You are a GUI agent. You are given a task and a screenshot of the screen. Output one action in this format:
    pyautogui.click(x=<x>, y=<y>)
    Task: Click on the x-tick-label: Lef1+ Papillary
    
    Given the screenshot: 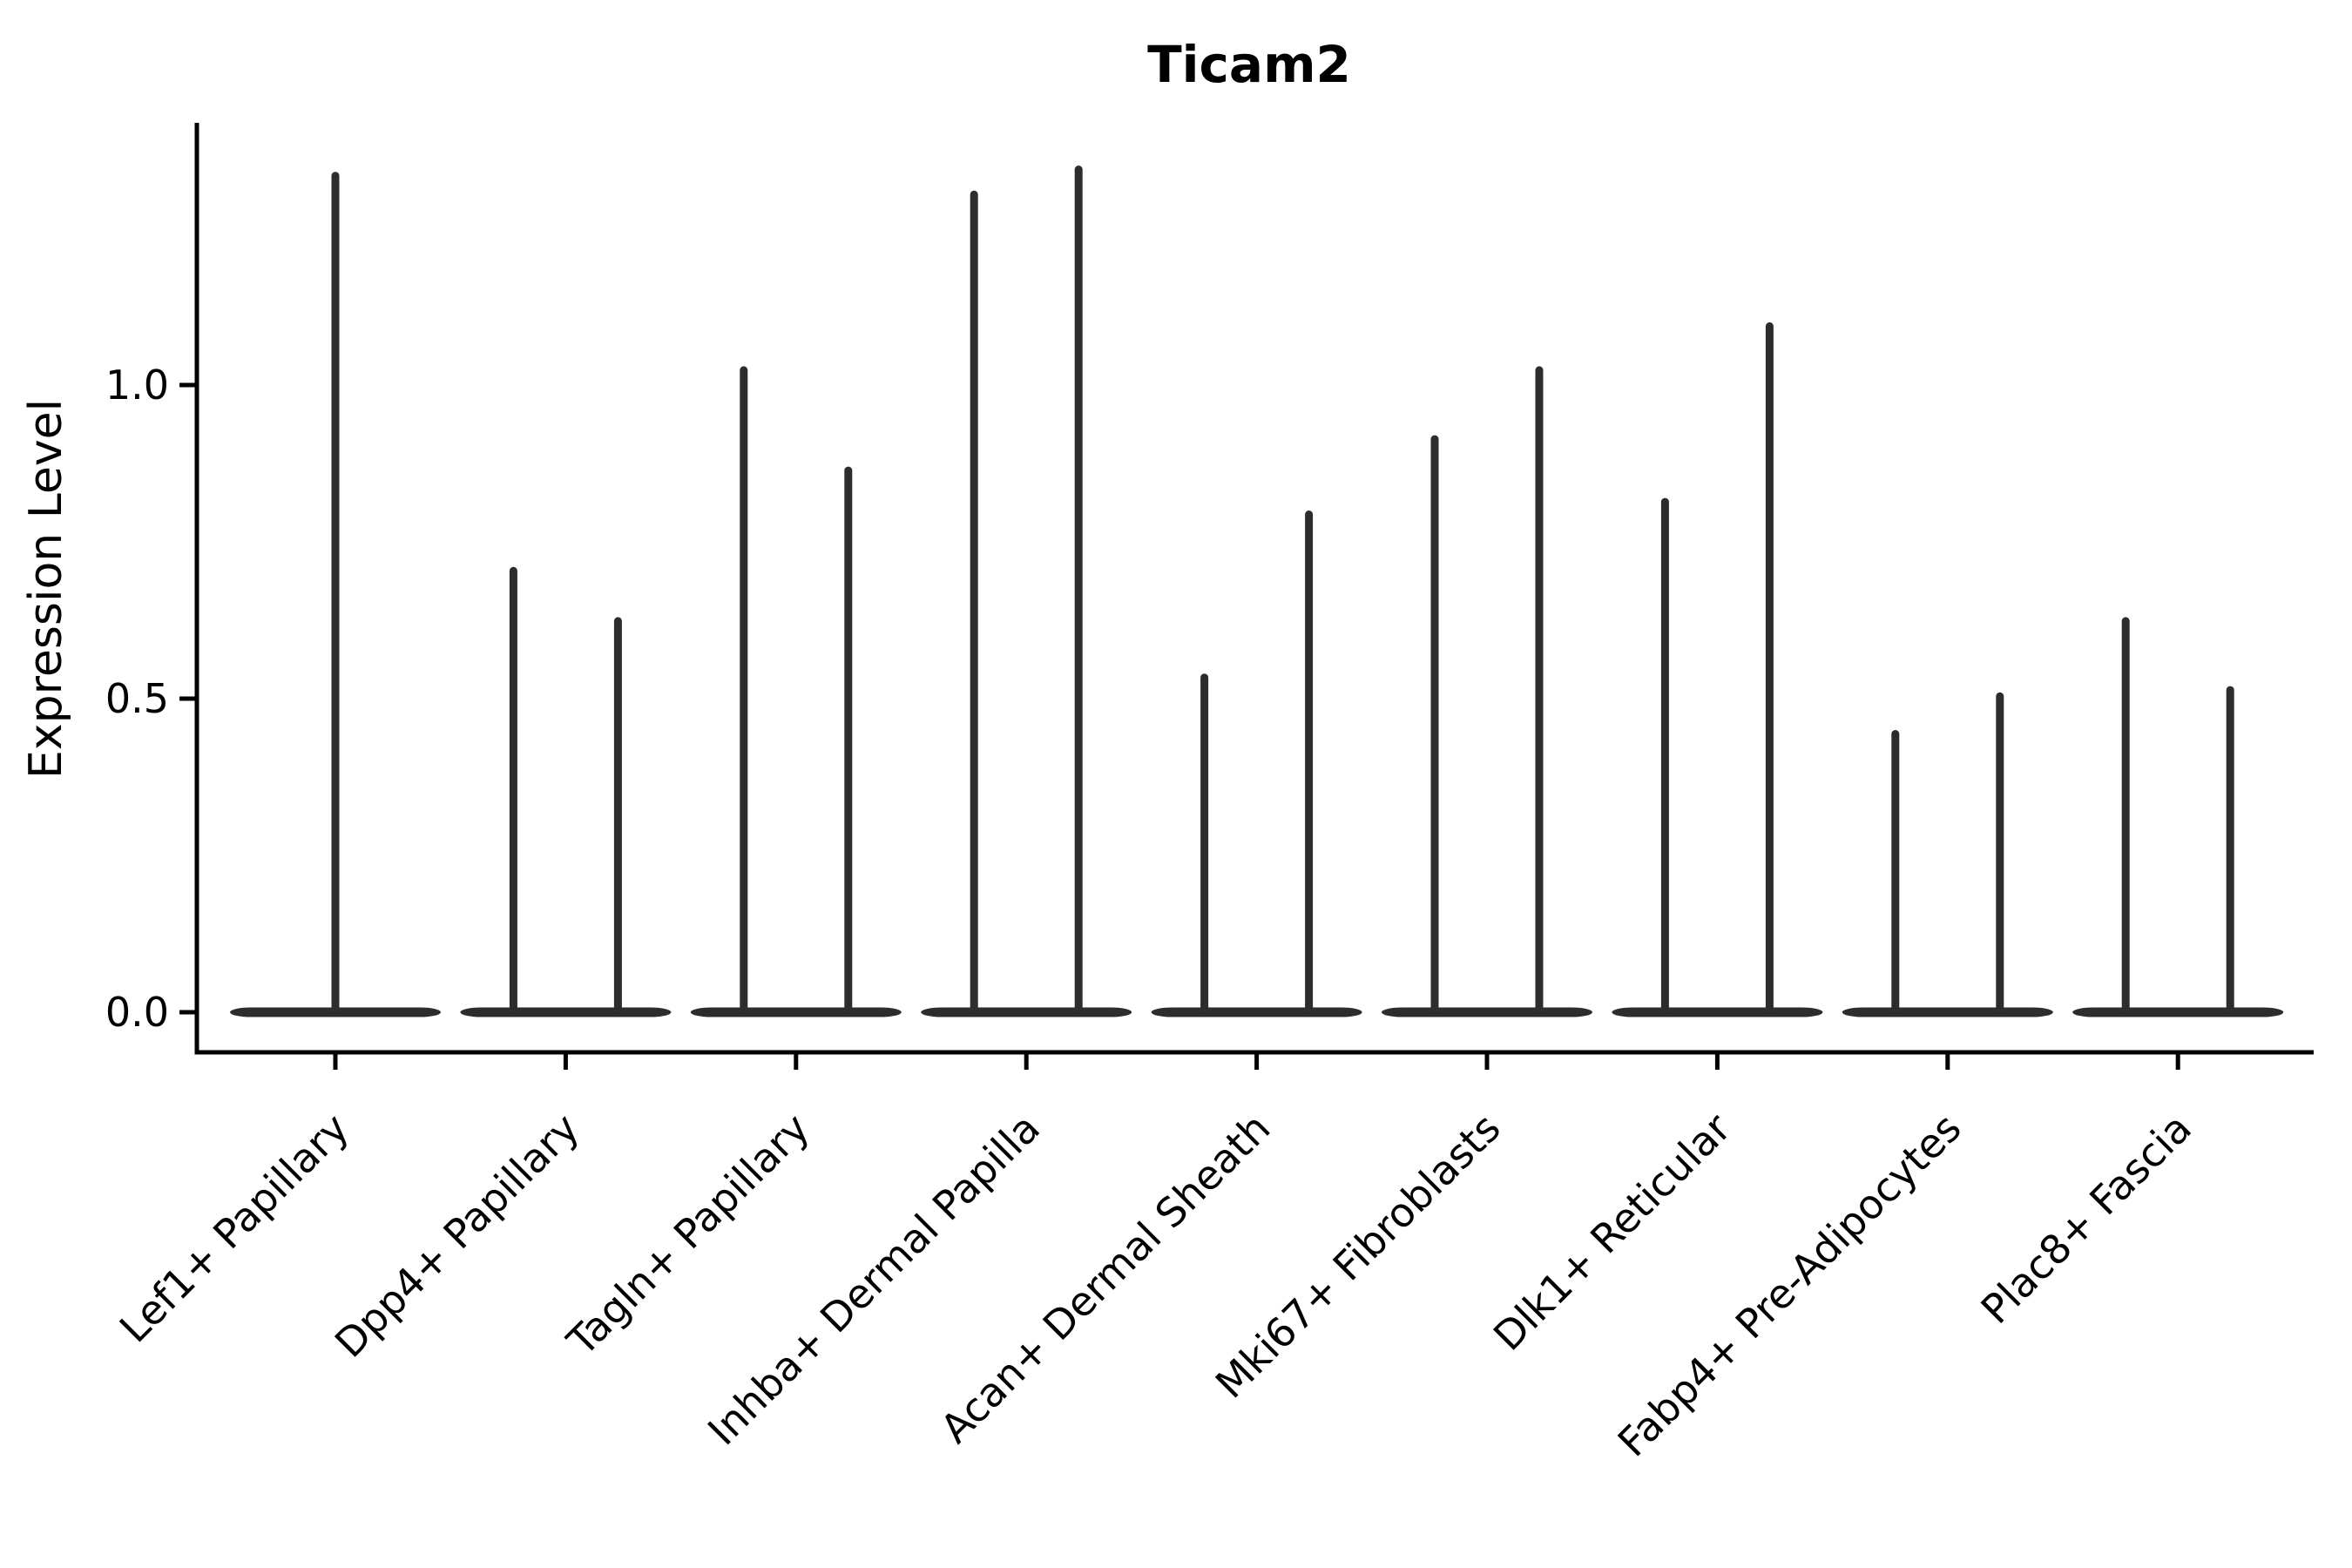 What is the action you would take?
    pyautogui.click(x=235, y=1228)
    